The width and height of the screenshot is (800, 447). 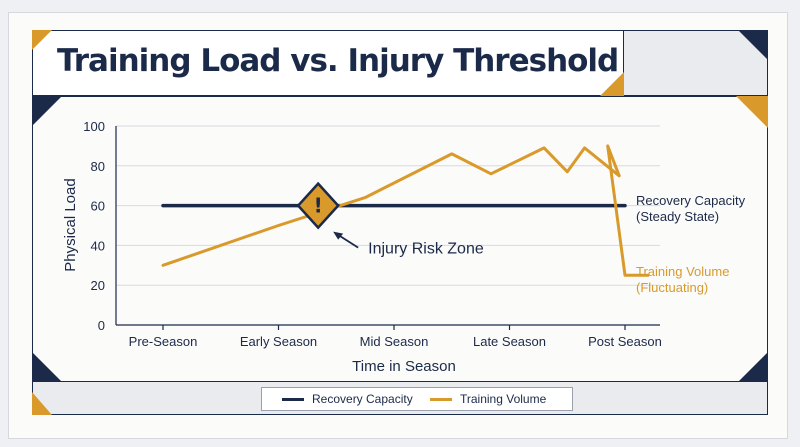 What do you see at coordinates (278, 341) in the screenshot?
I see `x-tick-label-1: Early Season` at bounding box center [278, 341].